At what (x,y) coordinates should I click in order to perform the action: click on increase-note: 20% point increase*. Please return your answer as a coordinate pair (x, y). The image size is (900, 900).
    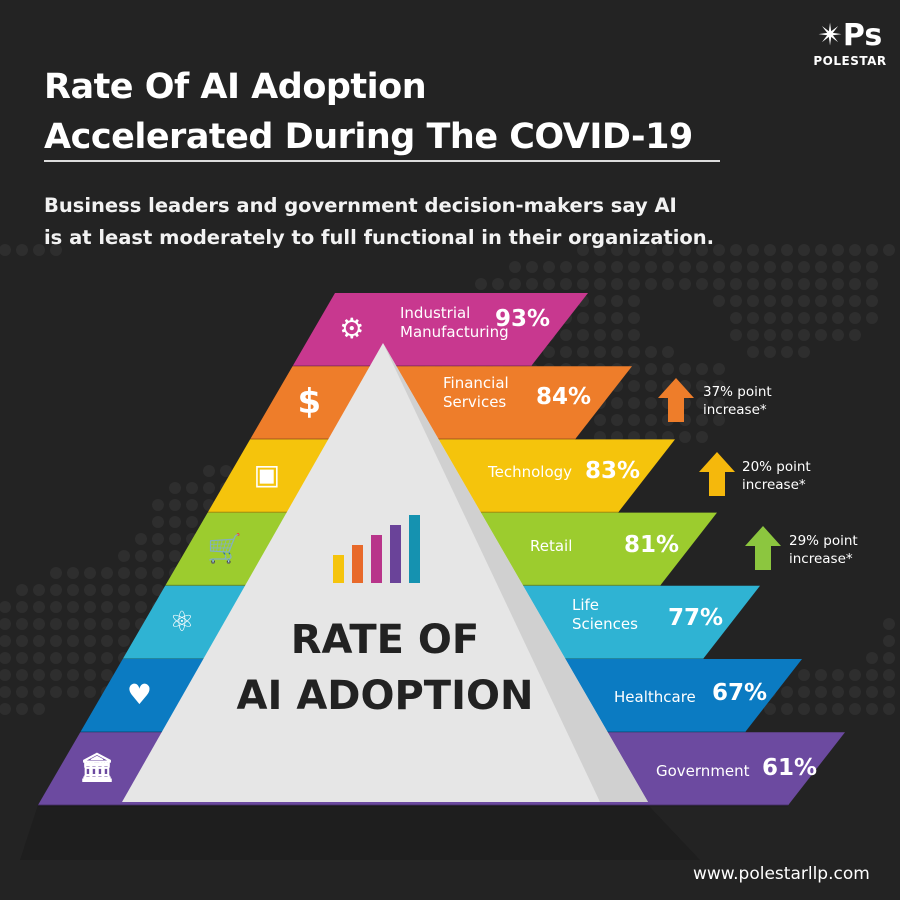
    Looking at the image, I should click on (776, 476).